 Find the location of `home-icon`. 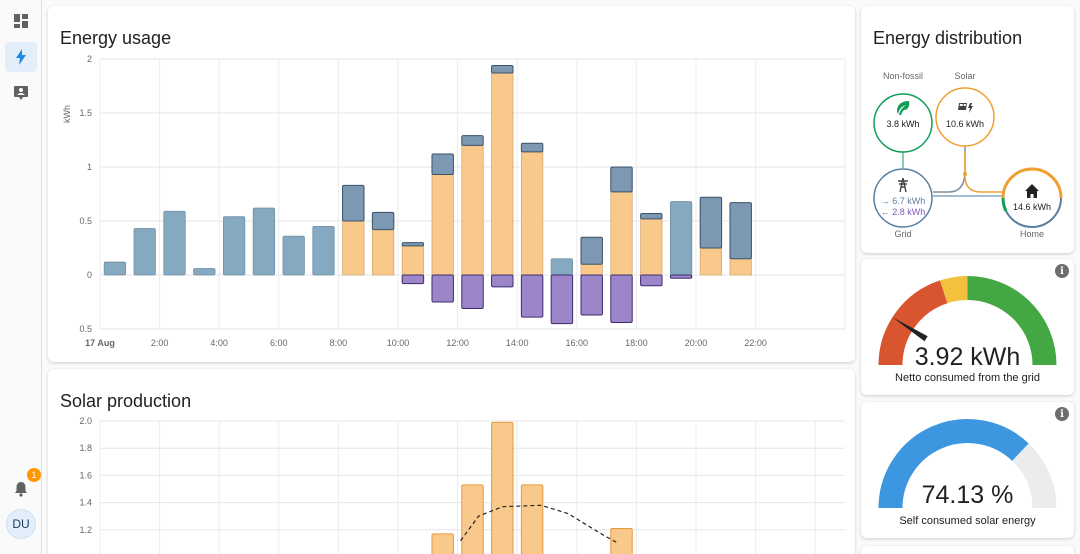

home-icon is located at coordinates (1032, 191).